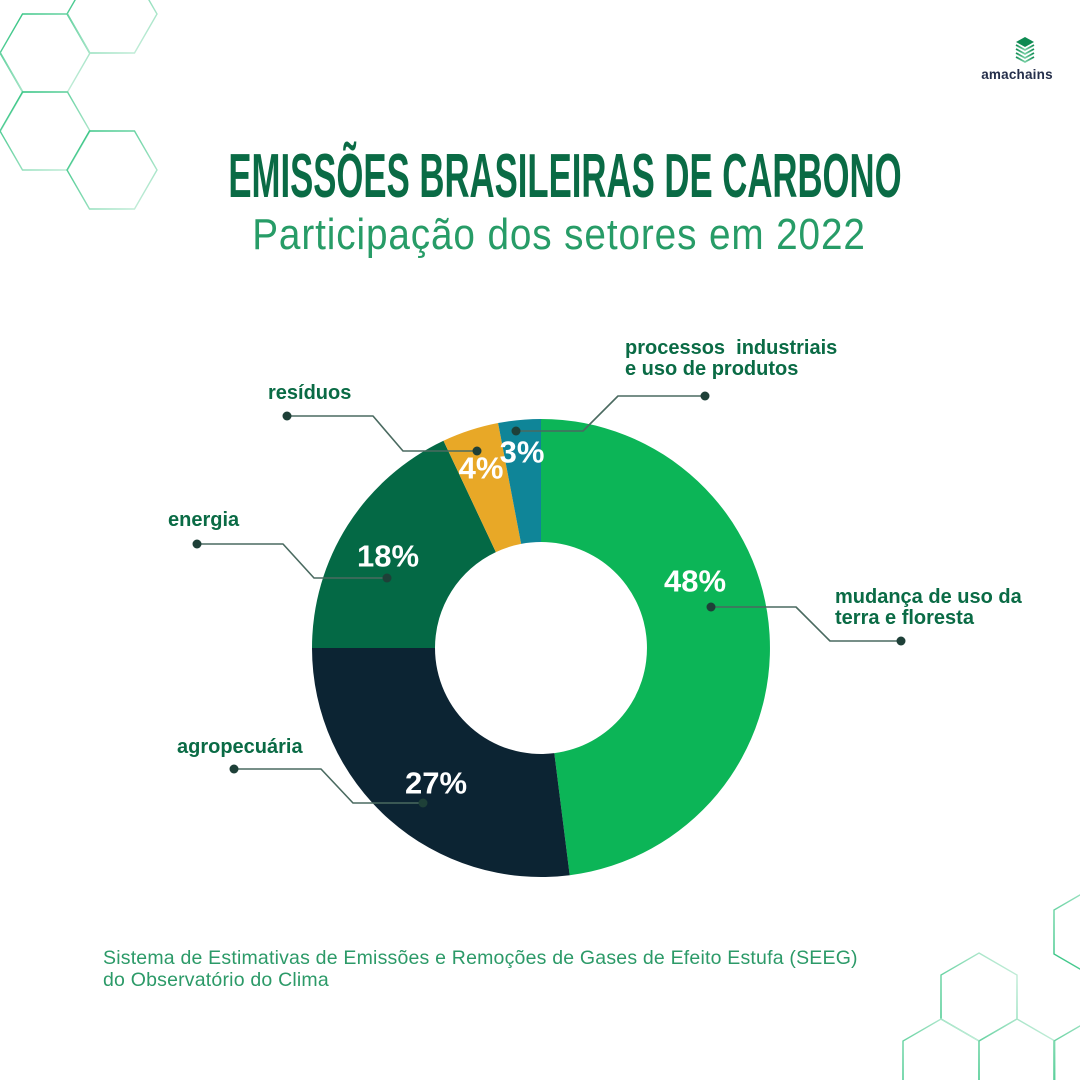 The image size is (1080, 1080). What do you see at coordinates (1017, 74) in the screenshot?
I see `logo-text: amachains` at bounding box center [1017, 74].